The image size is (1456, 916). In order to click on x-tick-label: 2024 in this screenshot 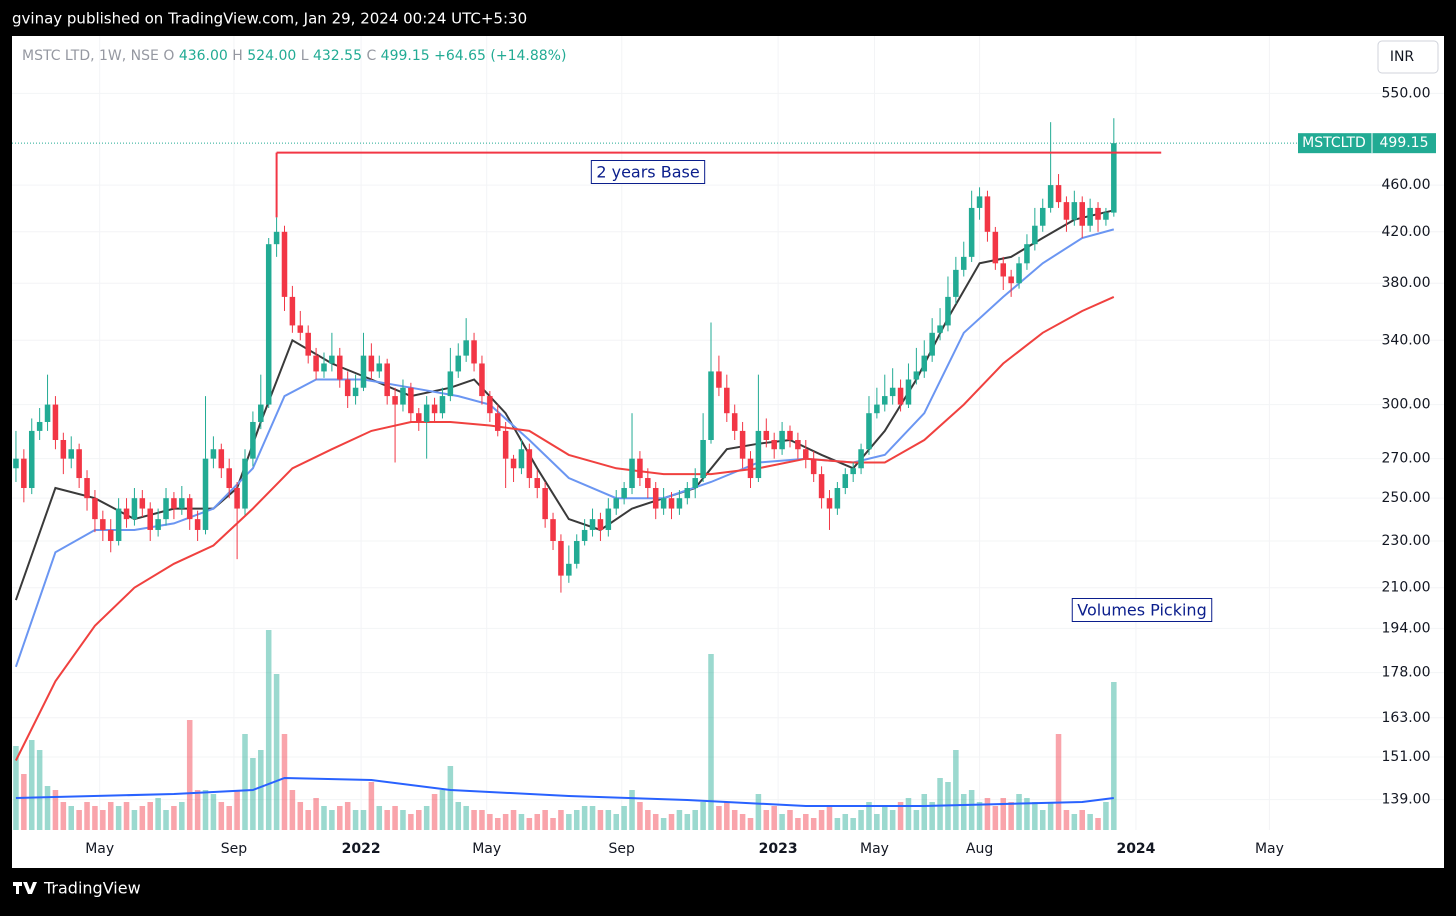, I will do `click(1135, 849)`.